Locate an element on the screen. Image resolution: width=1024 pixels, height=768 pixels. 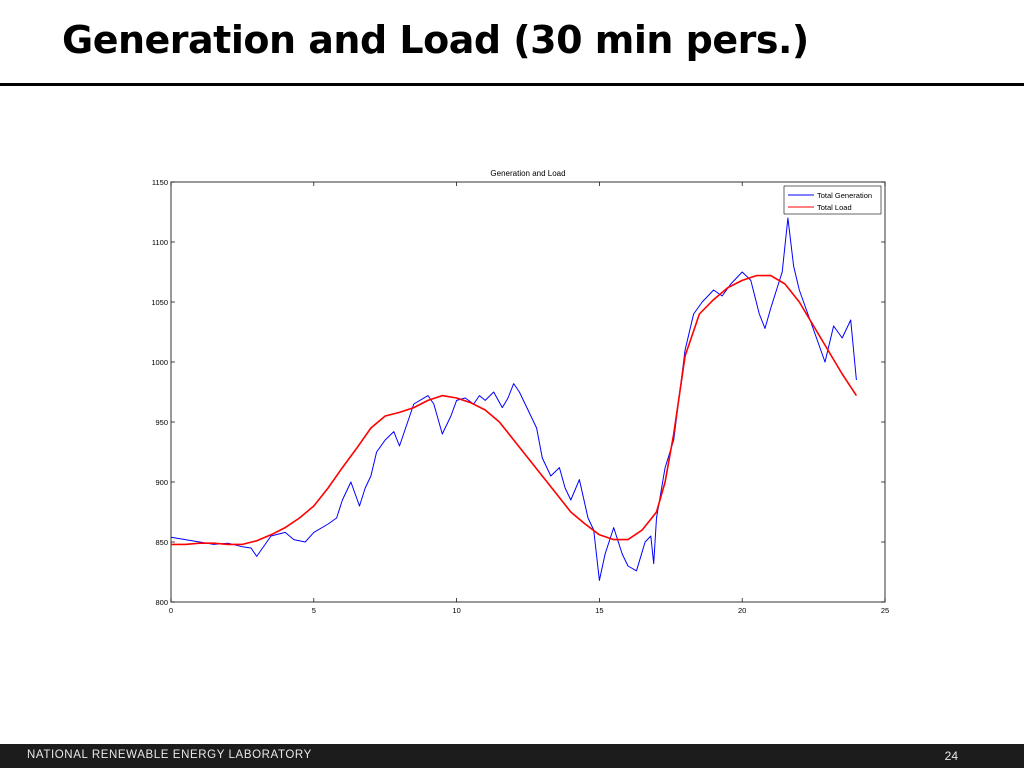
chart-title: Generation and Load is located at coordinates (527, 173).